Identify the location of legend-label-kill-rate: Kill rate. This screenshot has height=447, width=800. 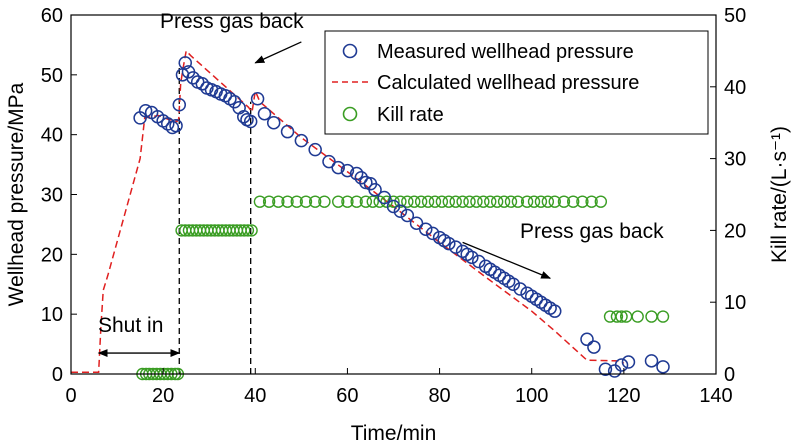
(410, 115).